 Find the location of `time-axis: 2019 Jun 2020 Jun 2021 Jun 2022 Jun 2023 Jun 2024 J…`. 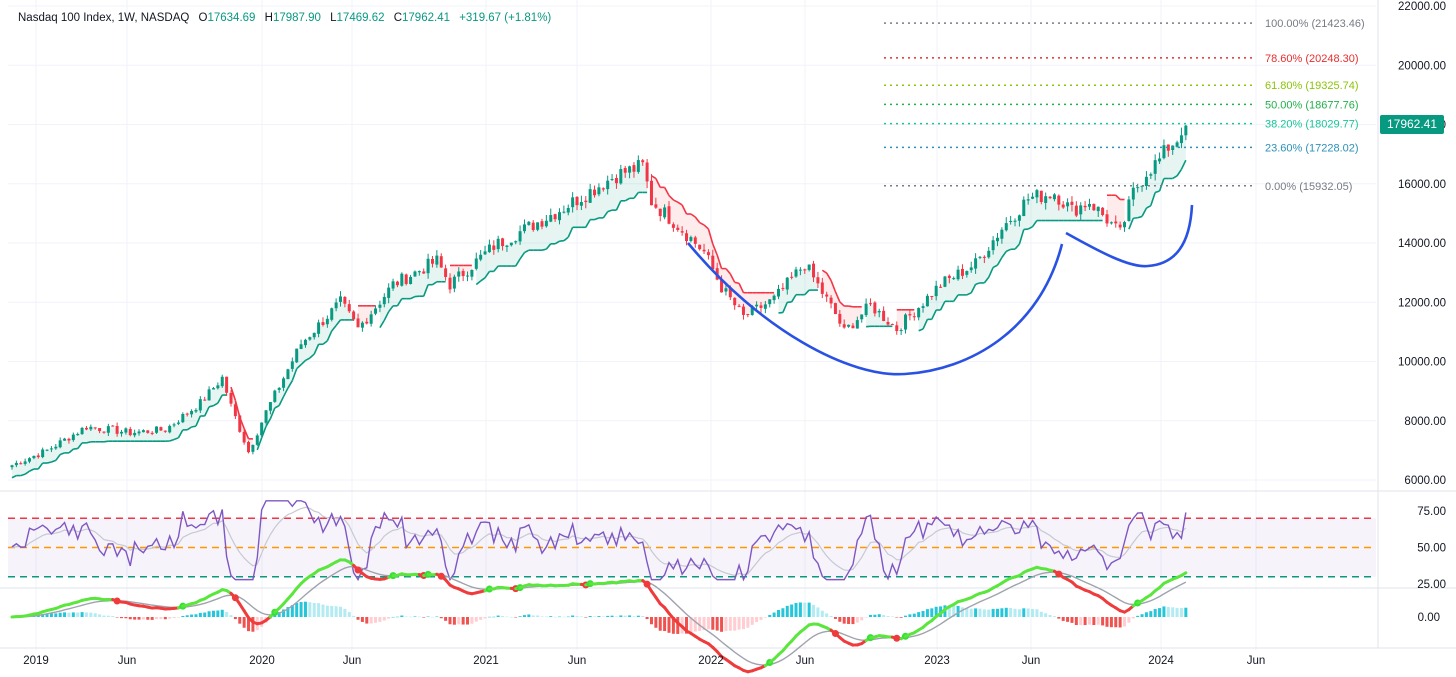

time-axis: 2019 Jun 2020 Jun 2021 Jun 2022 Jun 2023 Jun 2024 J… is located at coordinates (644, 661).